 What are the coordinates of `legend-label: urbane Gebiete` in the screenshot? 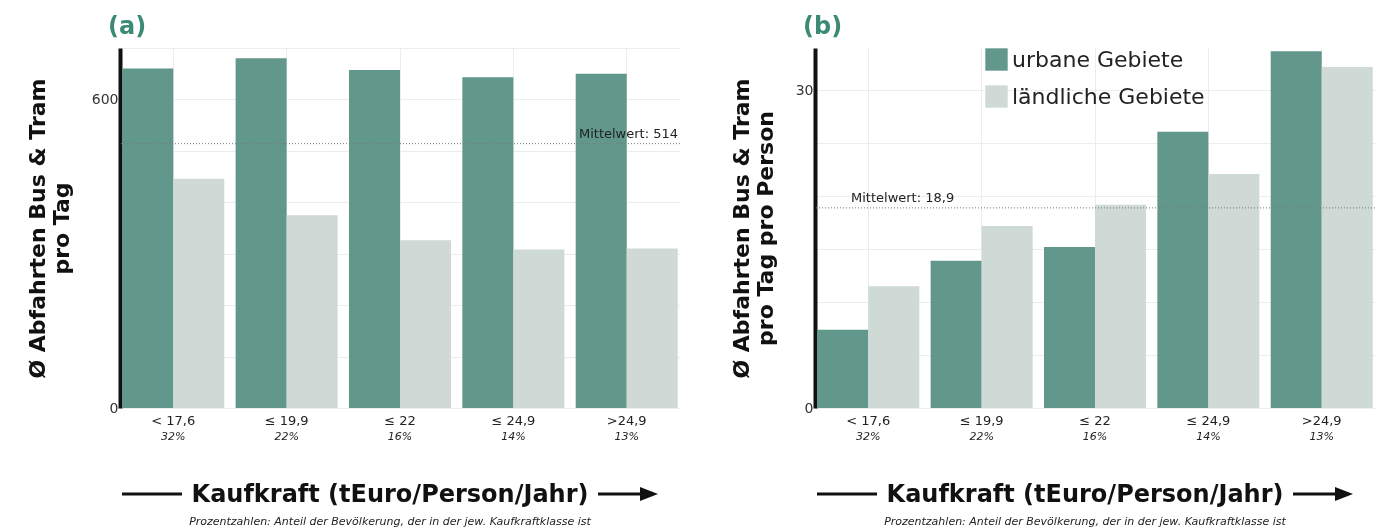 It's located at (1098, 59).